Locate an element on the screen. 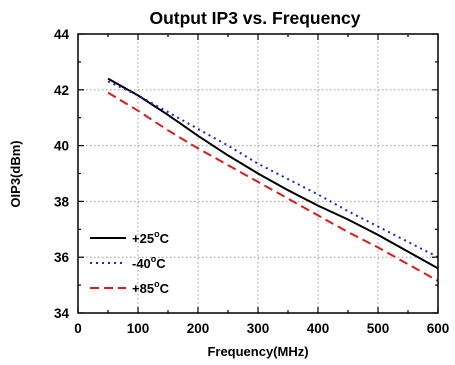 This screenshot has width=455, height=365. legend-label-2: +85oC is located at coordinates (151, 287).